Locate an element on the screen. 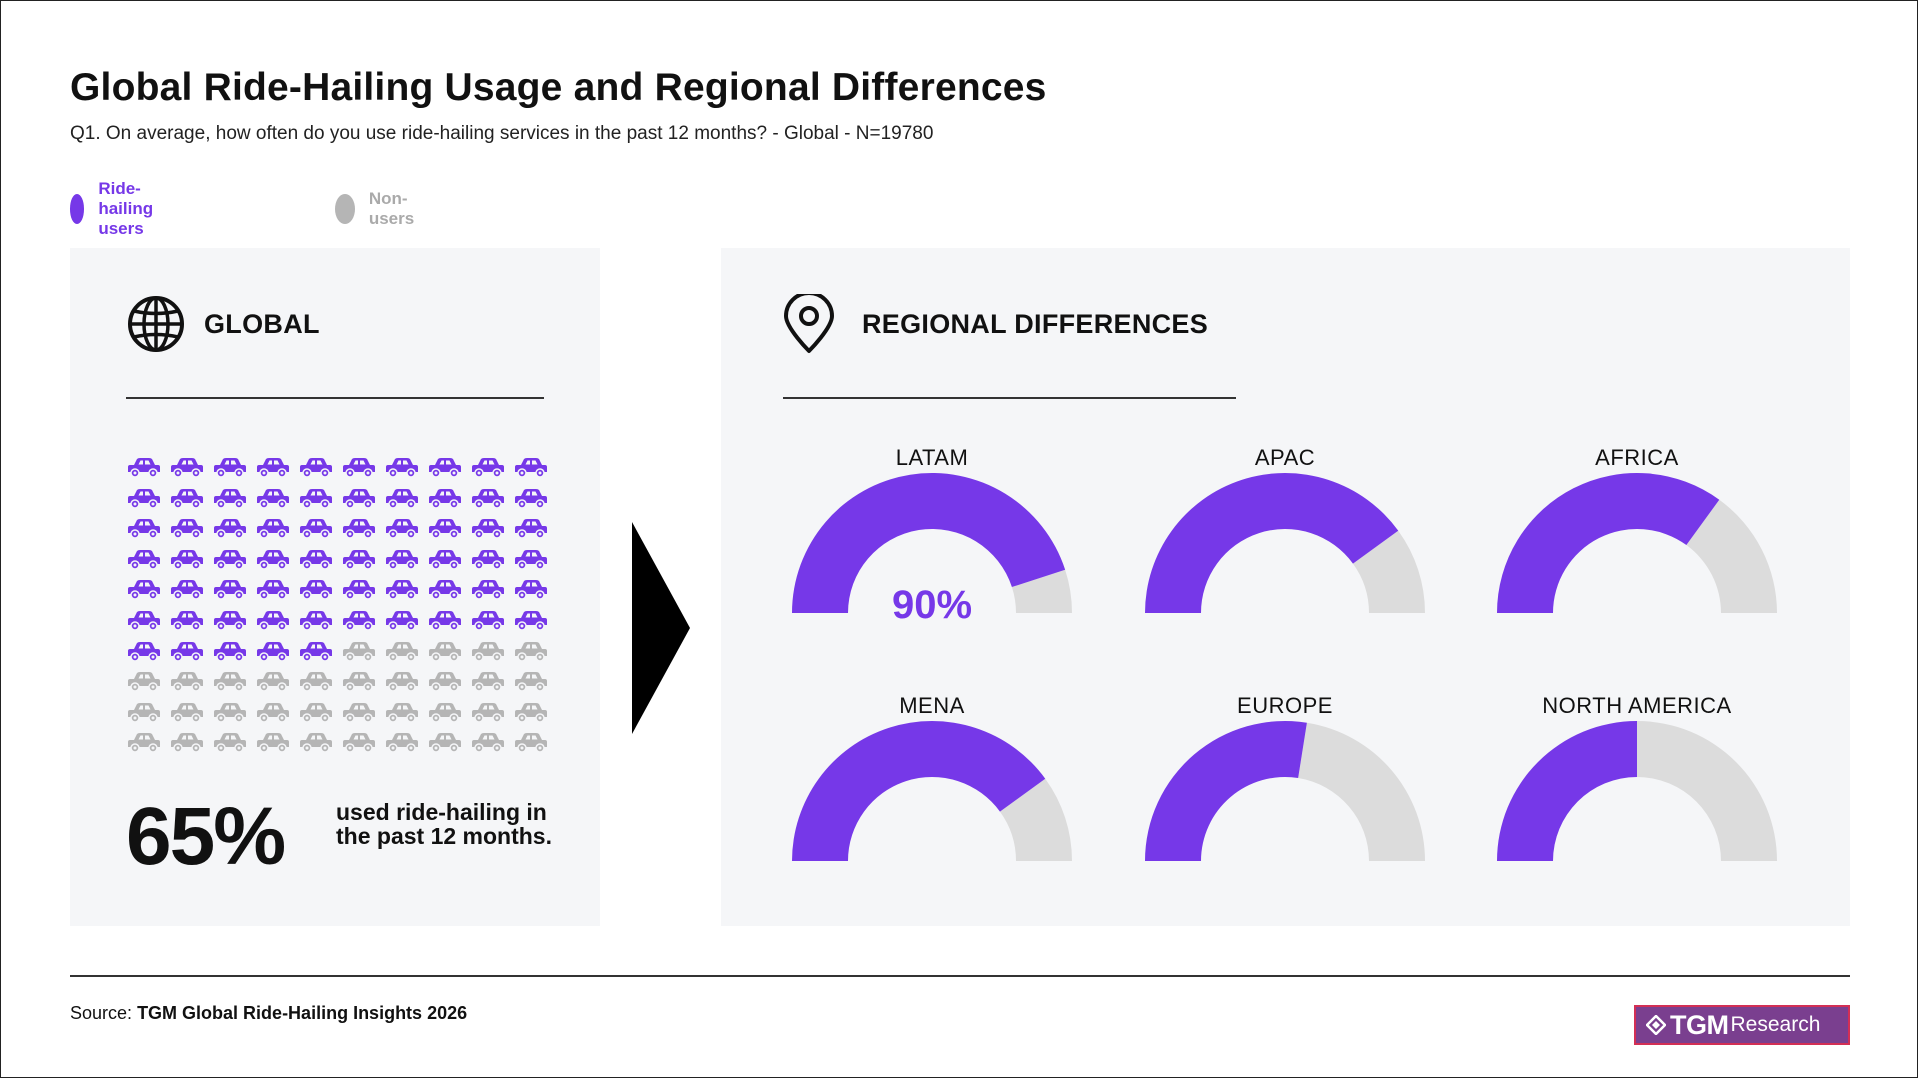 This screenshot has height=1080, width=1920. gauge-north-america: NORTH AMERICA is located at coordinates (1637, 793).